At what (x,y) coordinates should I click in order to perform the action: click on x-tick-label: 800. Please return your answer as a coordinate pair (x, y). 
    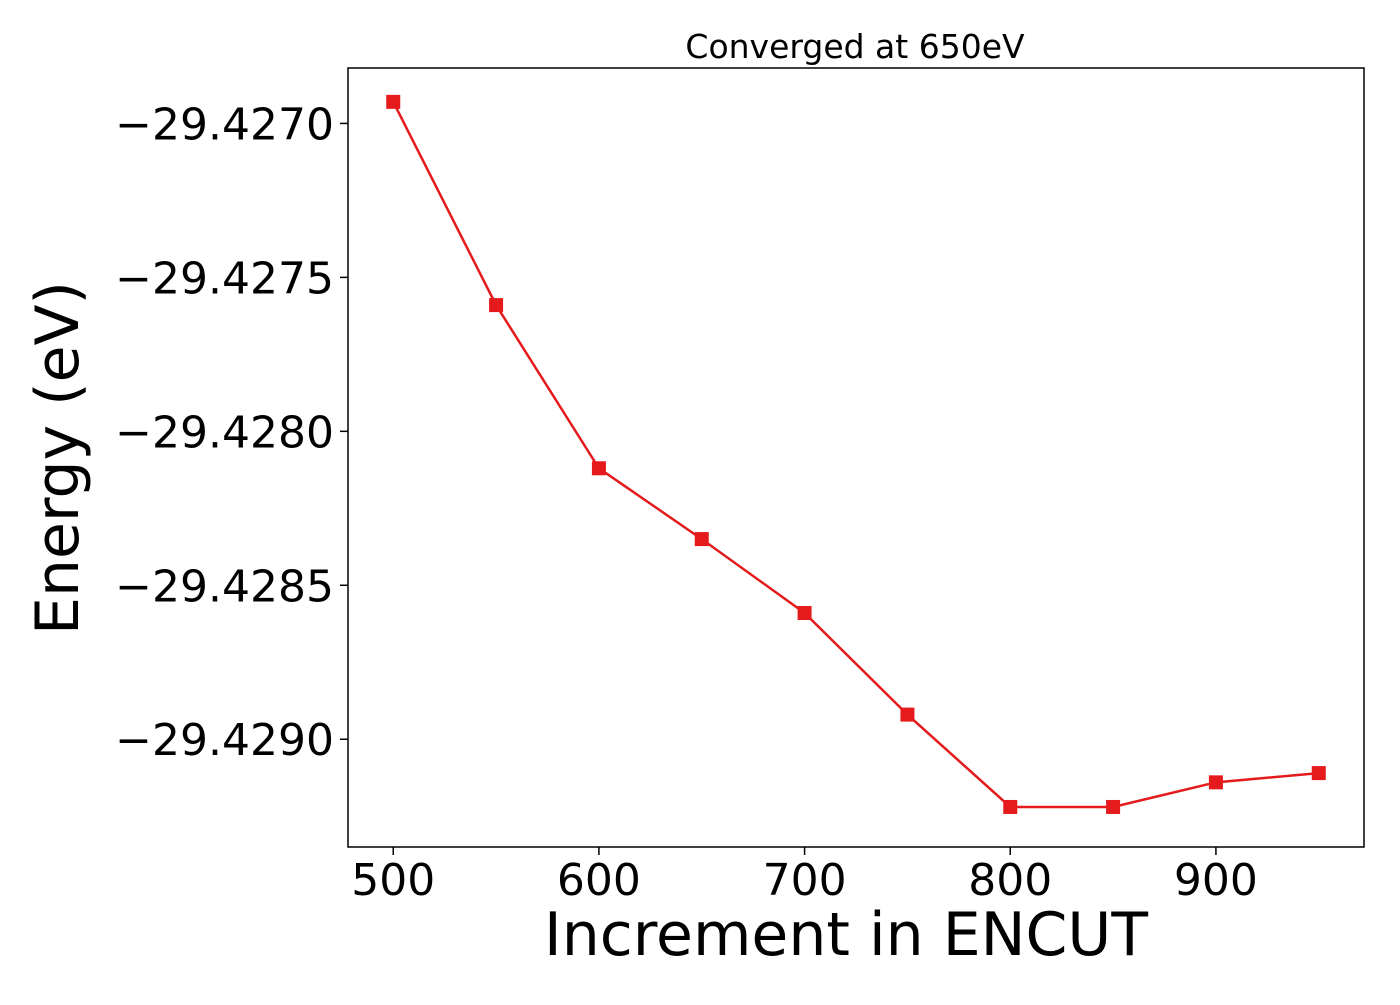
    Looking at the image, I should click on (1010, 880).